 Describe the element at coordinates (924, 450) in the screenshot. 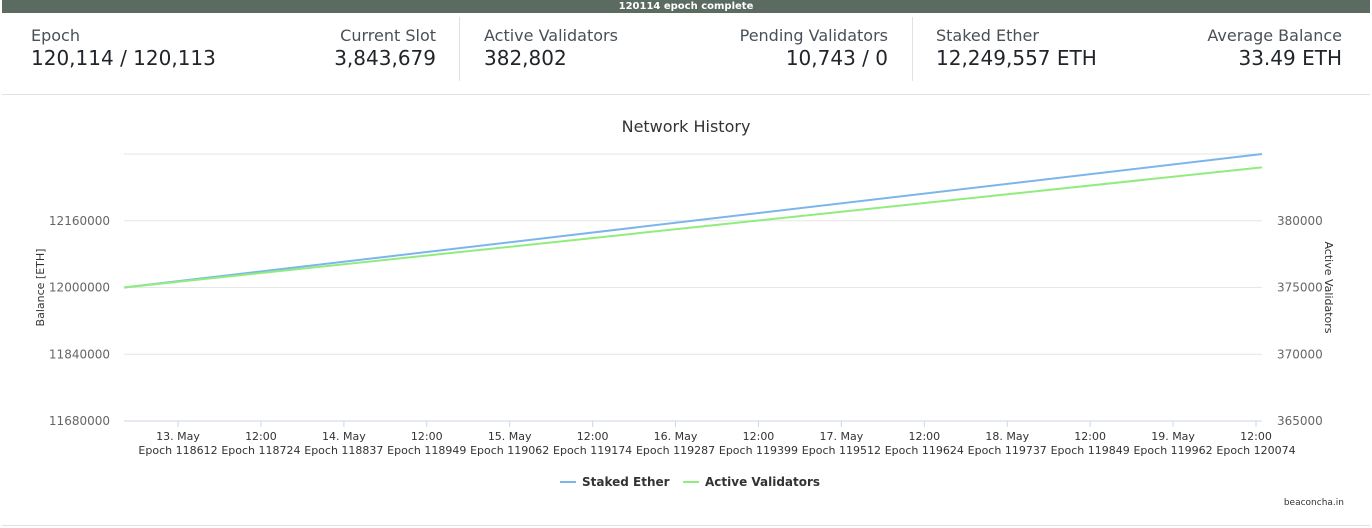

I see `x-tick-epoch: Epoch 119624` at that location.